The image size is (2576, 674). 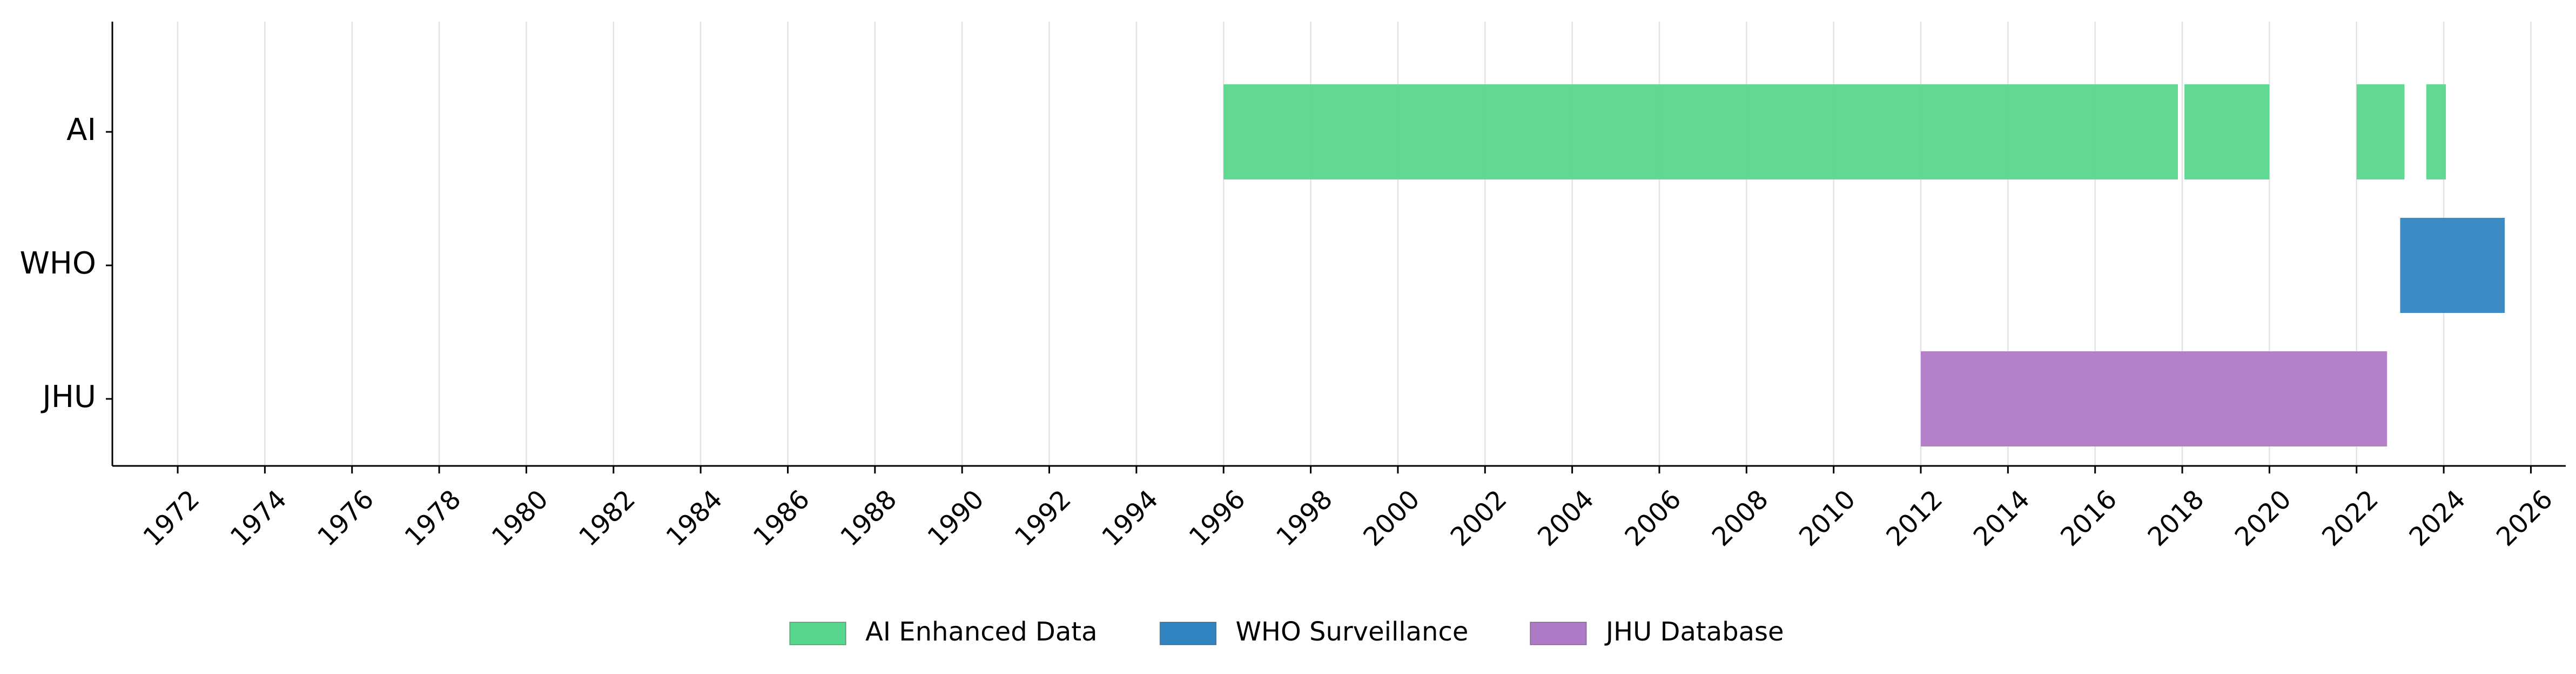 I want to click on x-tick-label-2026: 2026, so click(x=2525, y=518).